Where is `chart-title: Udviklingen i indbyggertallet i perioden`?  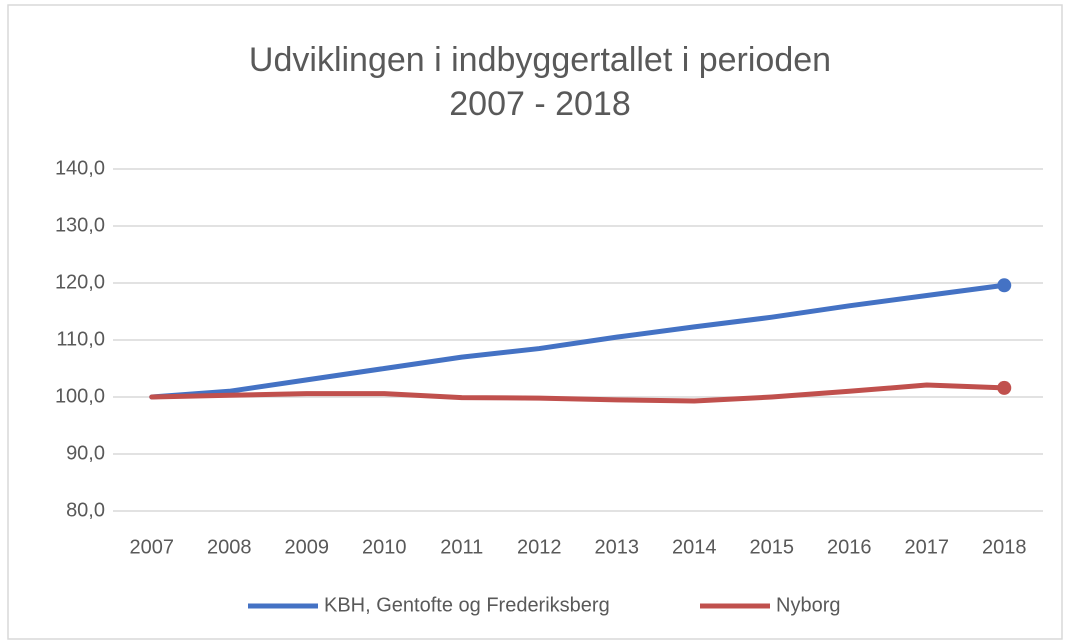
chart-title: Udviklingen i indbyggertallet i perioden is located at coordinates (540, 60).